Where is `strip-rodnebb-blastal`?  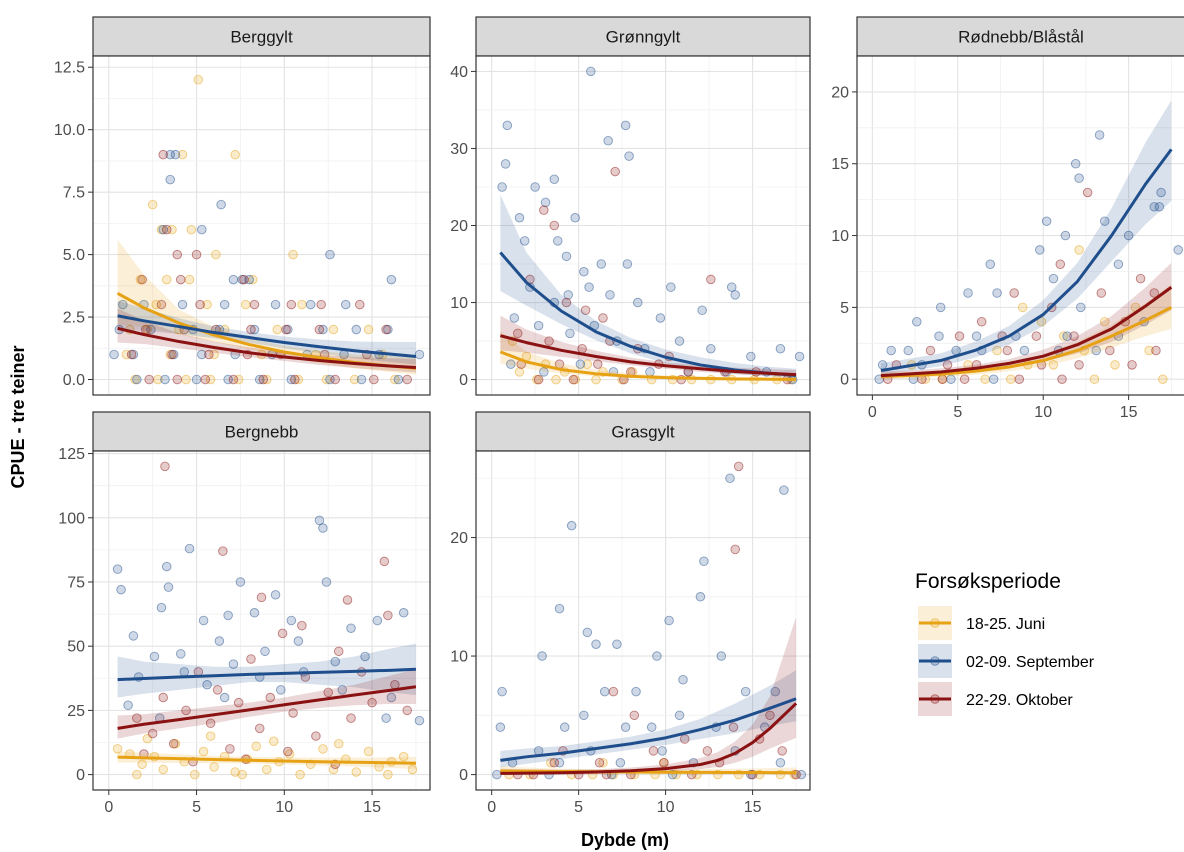 strip-rodnebb-blastal is located at coordinates (1020, 36).